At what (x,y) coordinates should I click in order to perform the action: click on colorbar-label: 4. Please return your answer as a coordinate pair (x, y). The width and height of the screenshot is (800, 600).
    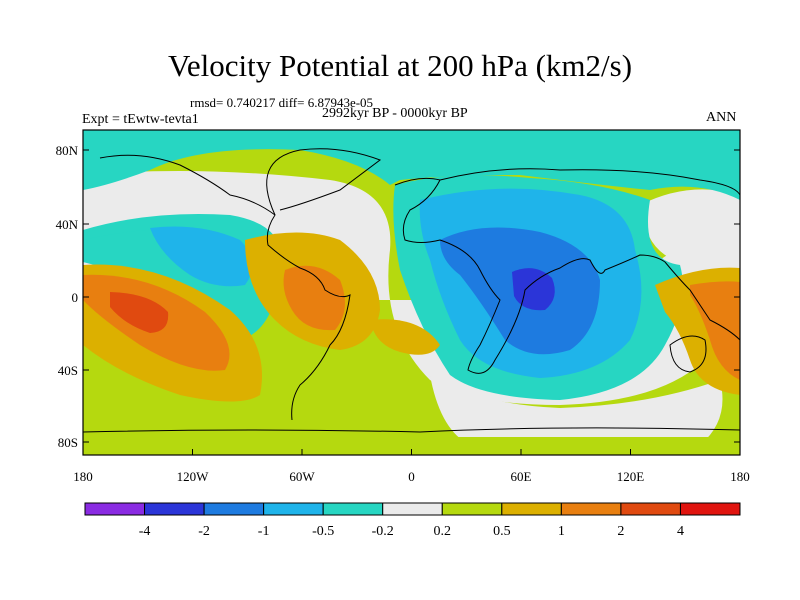
    Looking at the image, I should click on (680, 531).